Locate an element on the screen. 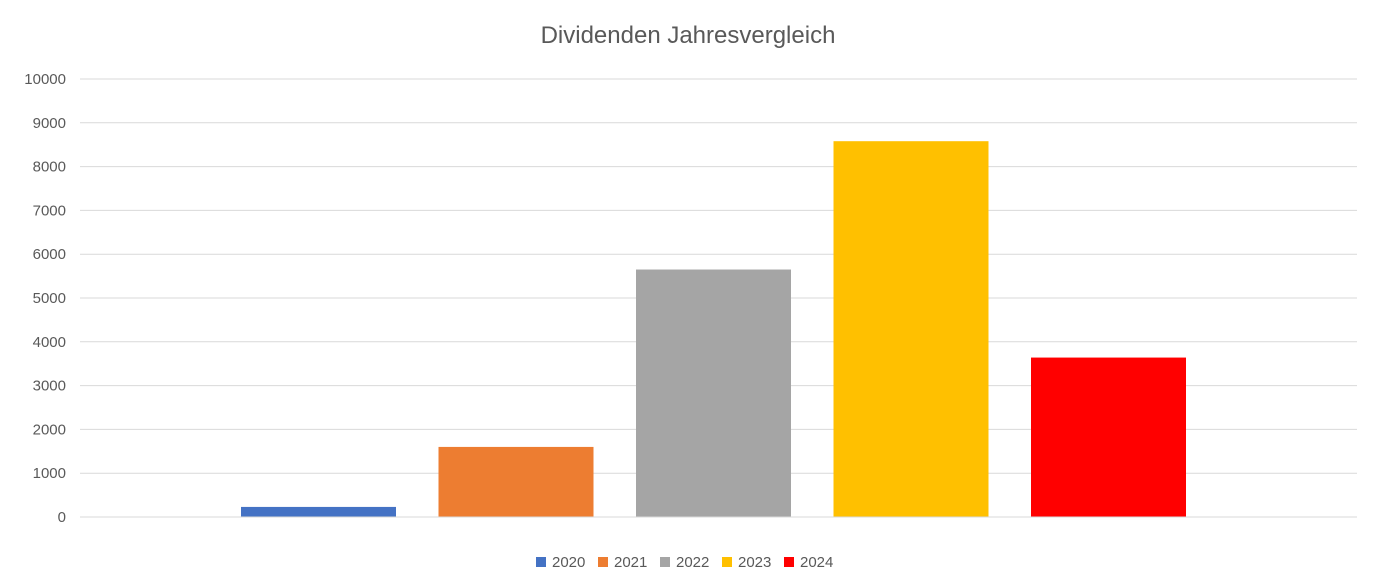 This screenshot has width=1377, height=578. y-tick-label: 9000 is located at coordinates (49, 123).